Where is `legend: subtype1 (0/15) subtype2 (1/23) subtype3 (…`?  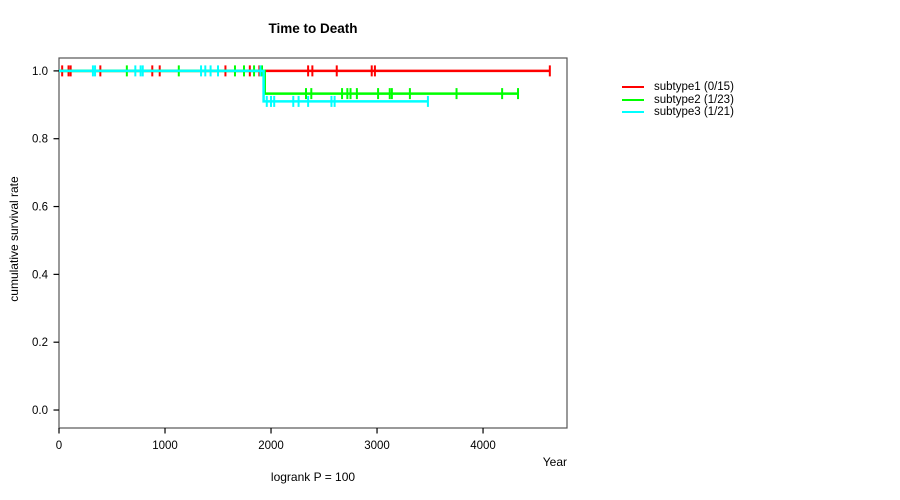 legend: subtype1 (0/15) subtype2 (1/23) subtype3 (… is located at coordinates (678, 100).